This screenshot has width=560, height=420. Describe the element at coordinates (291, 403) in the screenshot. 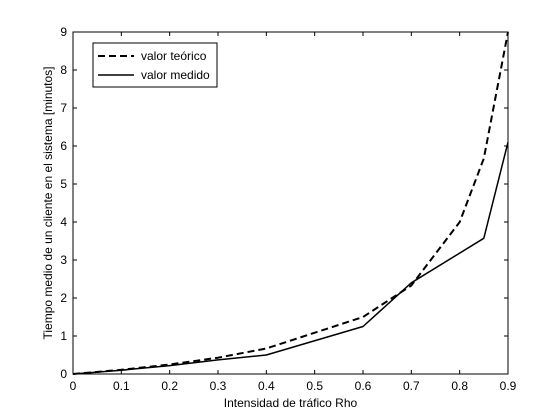

I see `x-axis-label: Intensidad de tráfico Rho` at that location.